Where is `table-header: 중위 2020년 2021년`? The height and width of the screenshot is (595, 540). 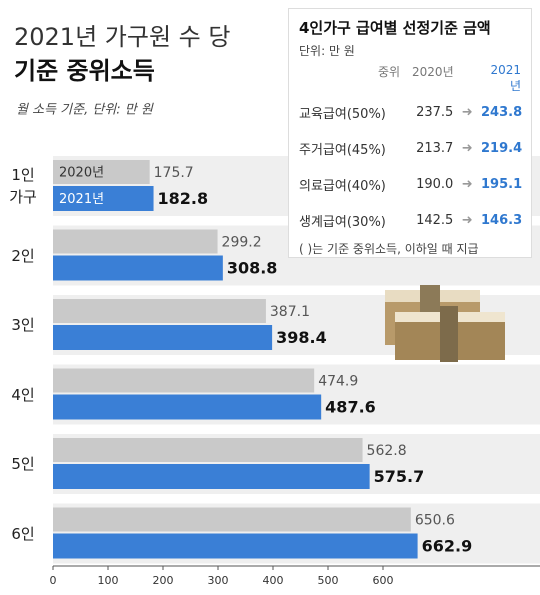 table-header: 중위 2020년 2021년 is located at coordinates (410, 78).